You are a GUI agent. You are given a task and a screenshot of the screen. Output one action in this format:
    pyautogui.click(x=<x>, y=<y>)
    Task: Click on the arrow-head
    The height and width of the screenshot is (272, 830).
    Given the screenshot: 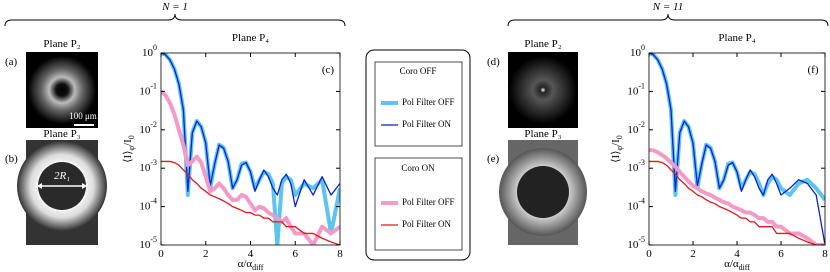 What is the action you would take?
    pyautogui.click(x=62, y=186)
    